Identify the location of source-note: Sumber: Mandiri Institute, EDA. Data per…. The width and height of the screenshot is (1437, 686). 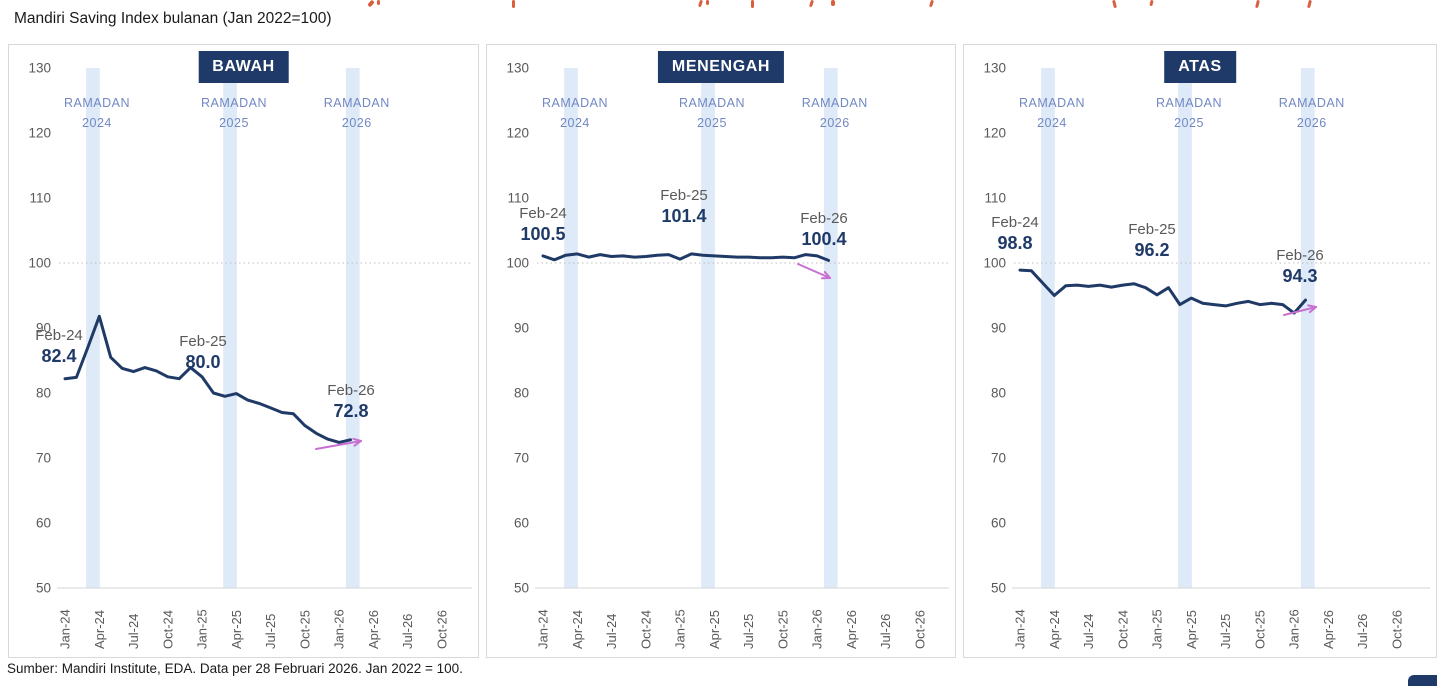
(235, 668).